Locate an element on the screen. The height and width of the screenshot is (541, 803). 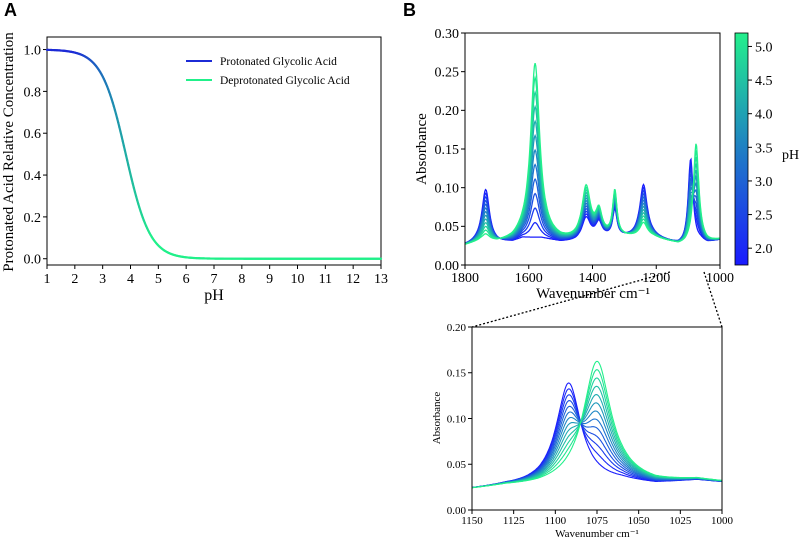
panel-b-top-spectra is located at coordinates (592, 154).